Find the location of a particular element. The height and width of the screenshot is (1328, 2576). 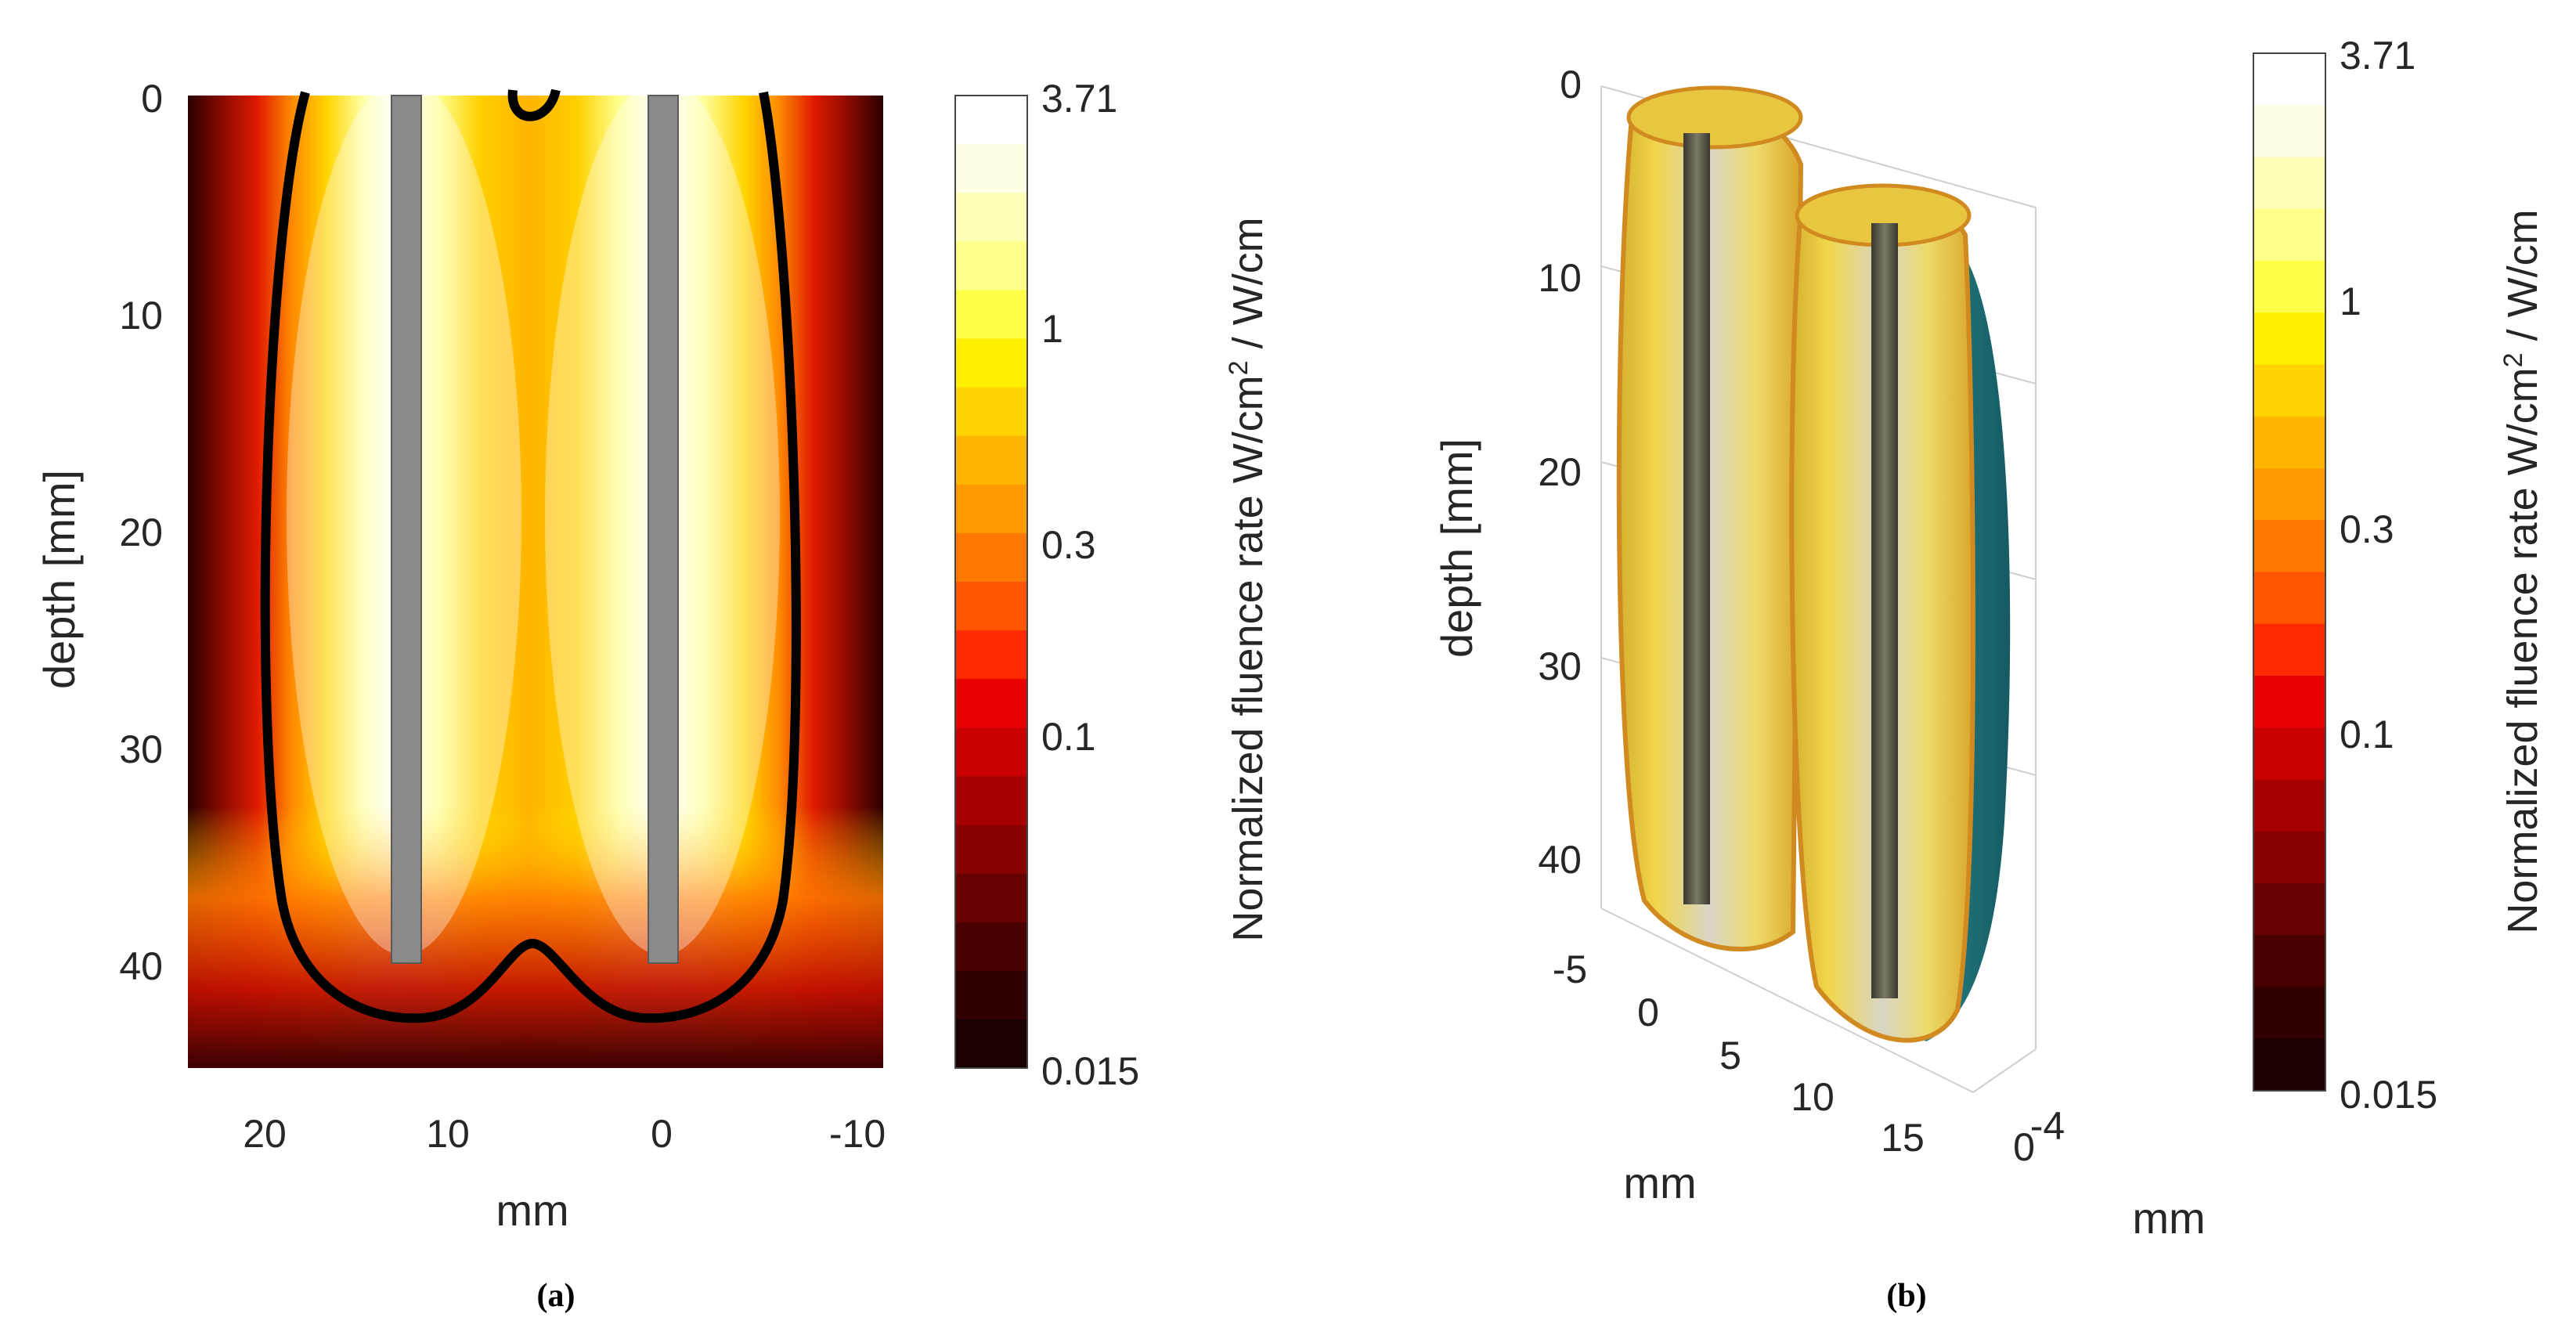

depth-tick-0: 0 is located at coordinates (1571, 84).